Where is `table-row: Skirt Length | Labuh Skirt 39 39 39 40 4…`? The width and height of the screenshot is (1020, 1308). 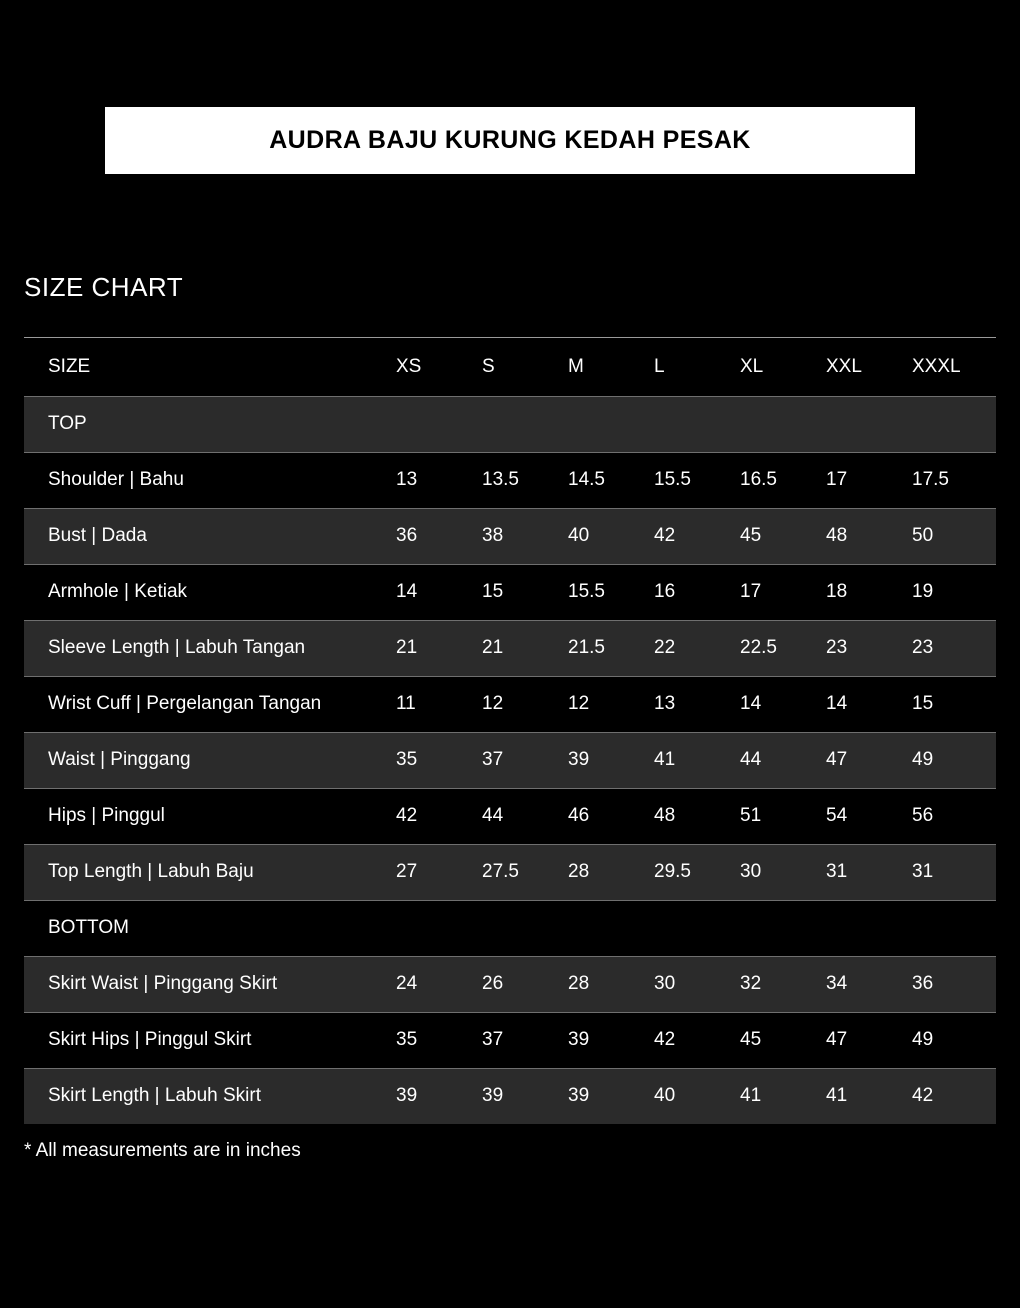 table-row: Skirt Length | Labuh Skirt 39 39 39 40 4… is located at coordinates (510, 1096).